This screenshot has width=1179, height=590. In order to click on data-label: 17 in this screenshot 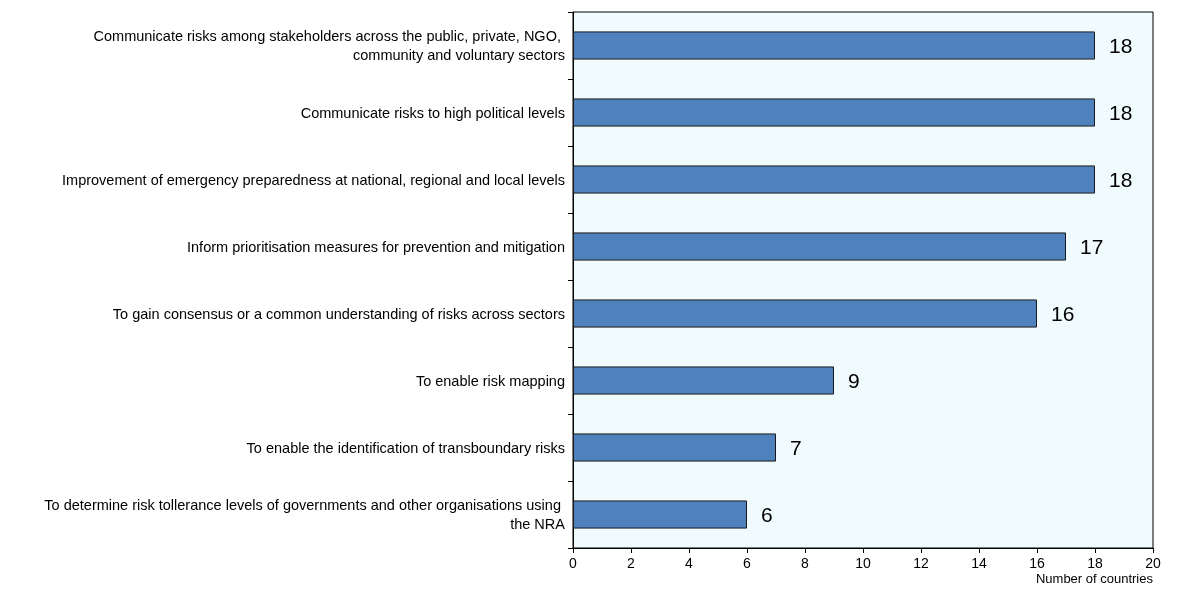, I will do `click(1092, 246)`.